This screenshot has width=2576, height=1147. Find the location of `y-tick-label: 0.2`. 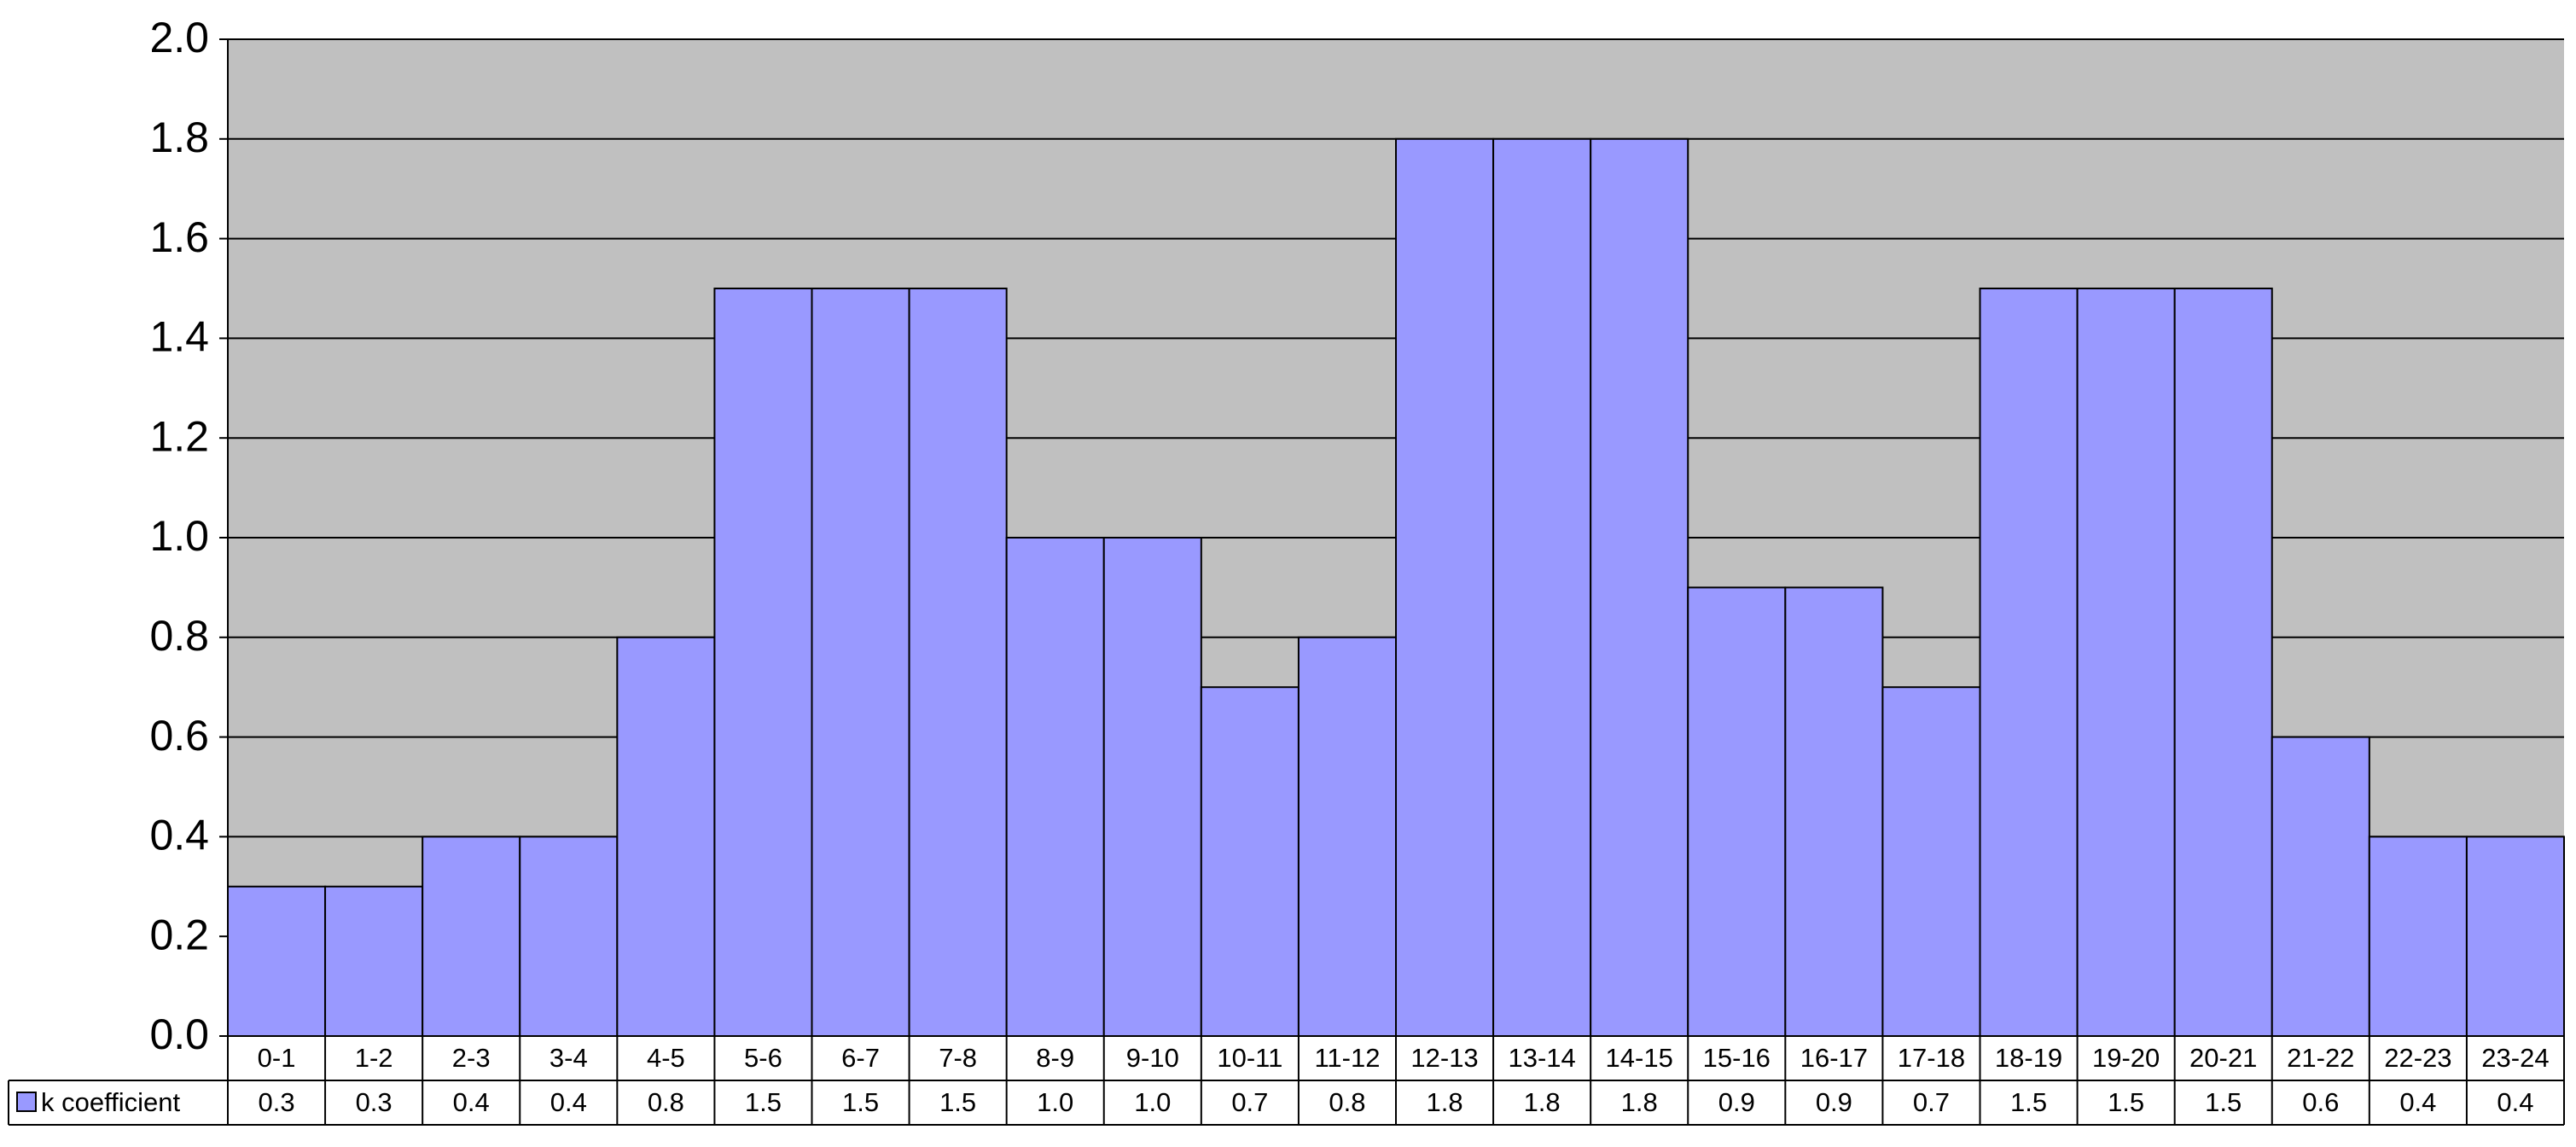

y-tick-label: 0.2 is located at coordinates (179, 934).